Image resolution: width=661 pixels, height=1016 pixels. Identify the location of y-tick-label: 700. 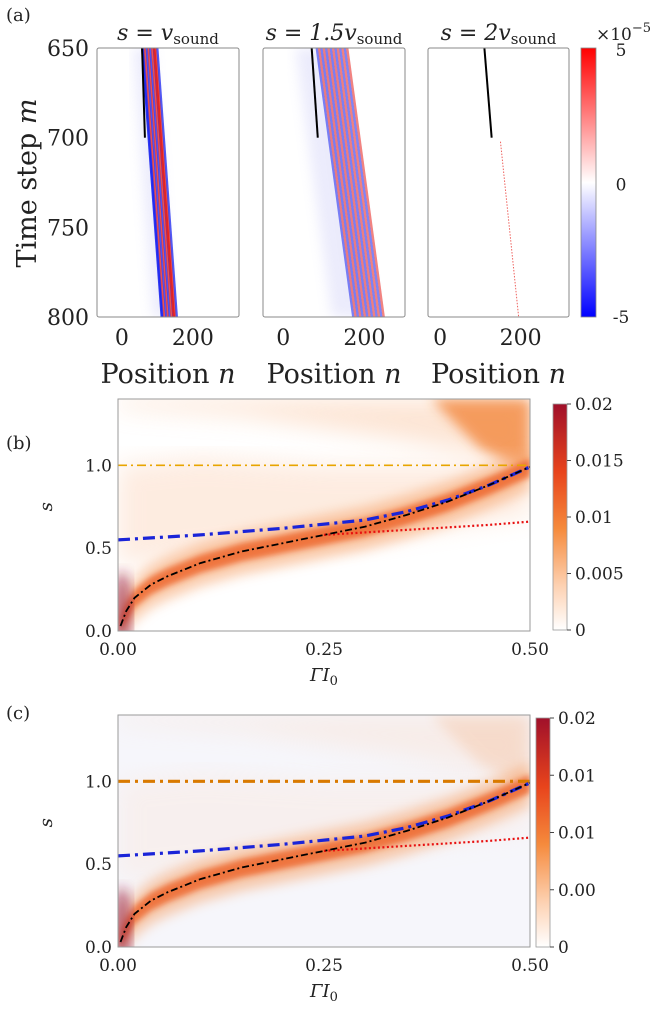
(68, 139).